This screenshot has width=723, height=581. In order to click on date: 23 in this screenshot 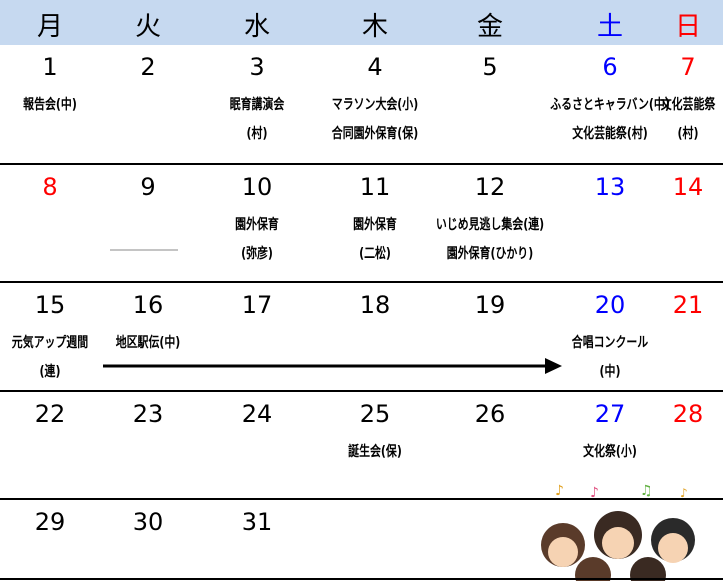, I will do `click(148, 414)`.